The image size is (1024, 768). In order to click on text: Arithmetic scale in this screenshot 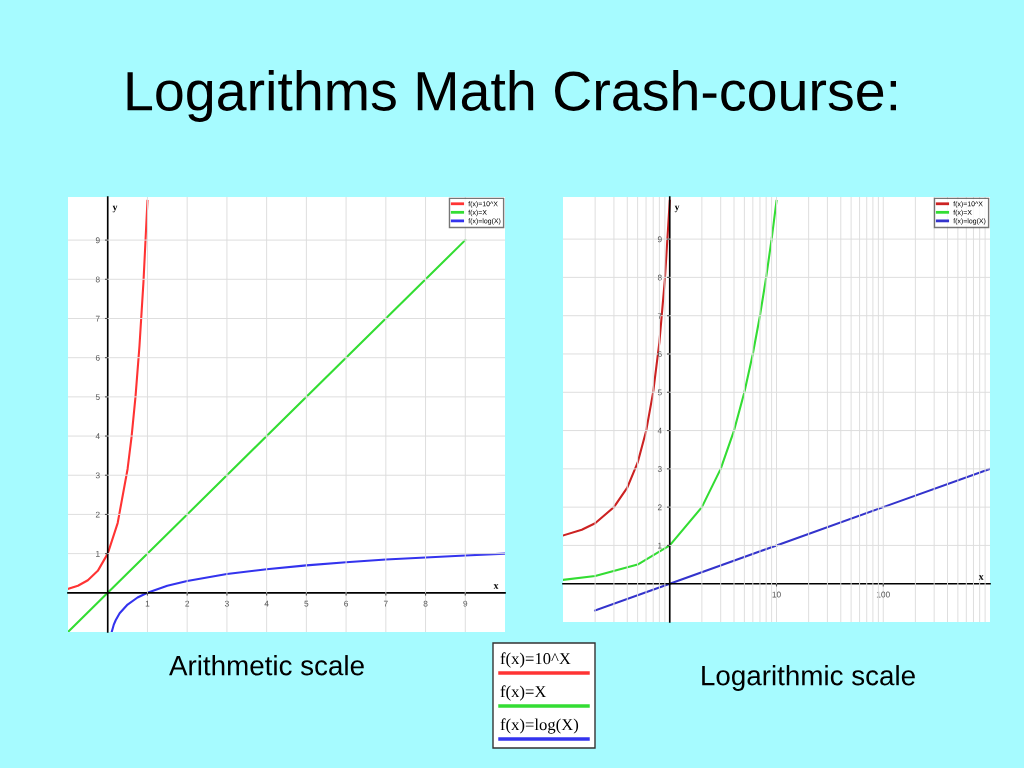, I will do `click(266, 665)`.